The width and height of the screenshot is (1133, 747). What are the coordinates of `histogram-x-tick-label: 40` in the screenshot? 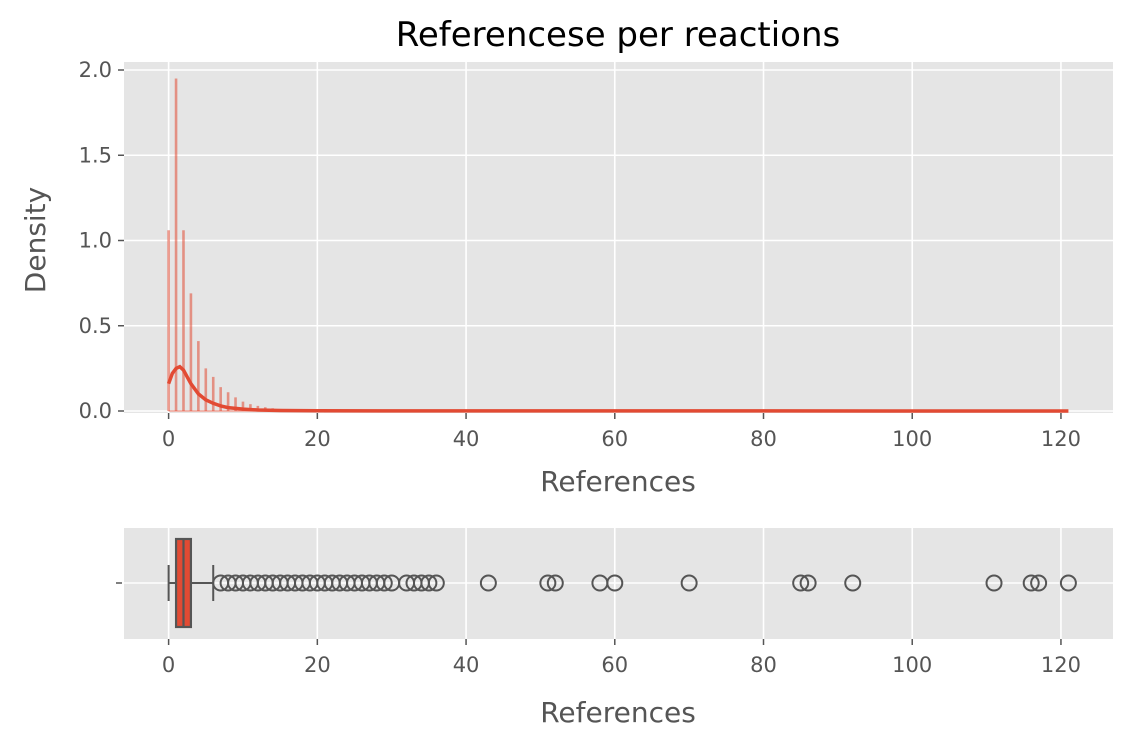 It's located at (466, 439).